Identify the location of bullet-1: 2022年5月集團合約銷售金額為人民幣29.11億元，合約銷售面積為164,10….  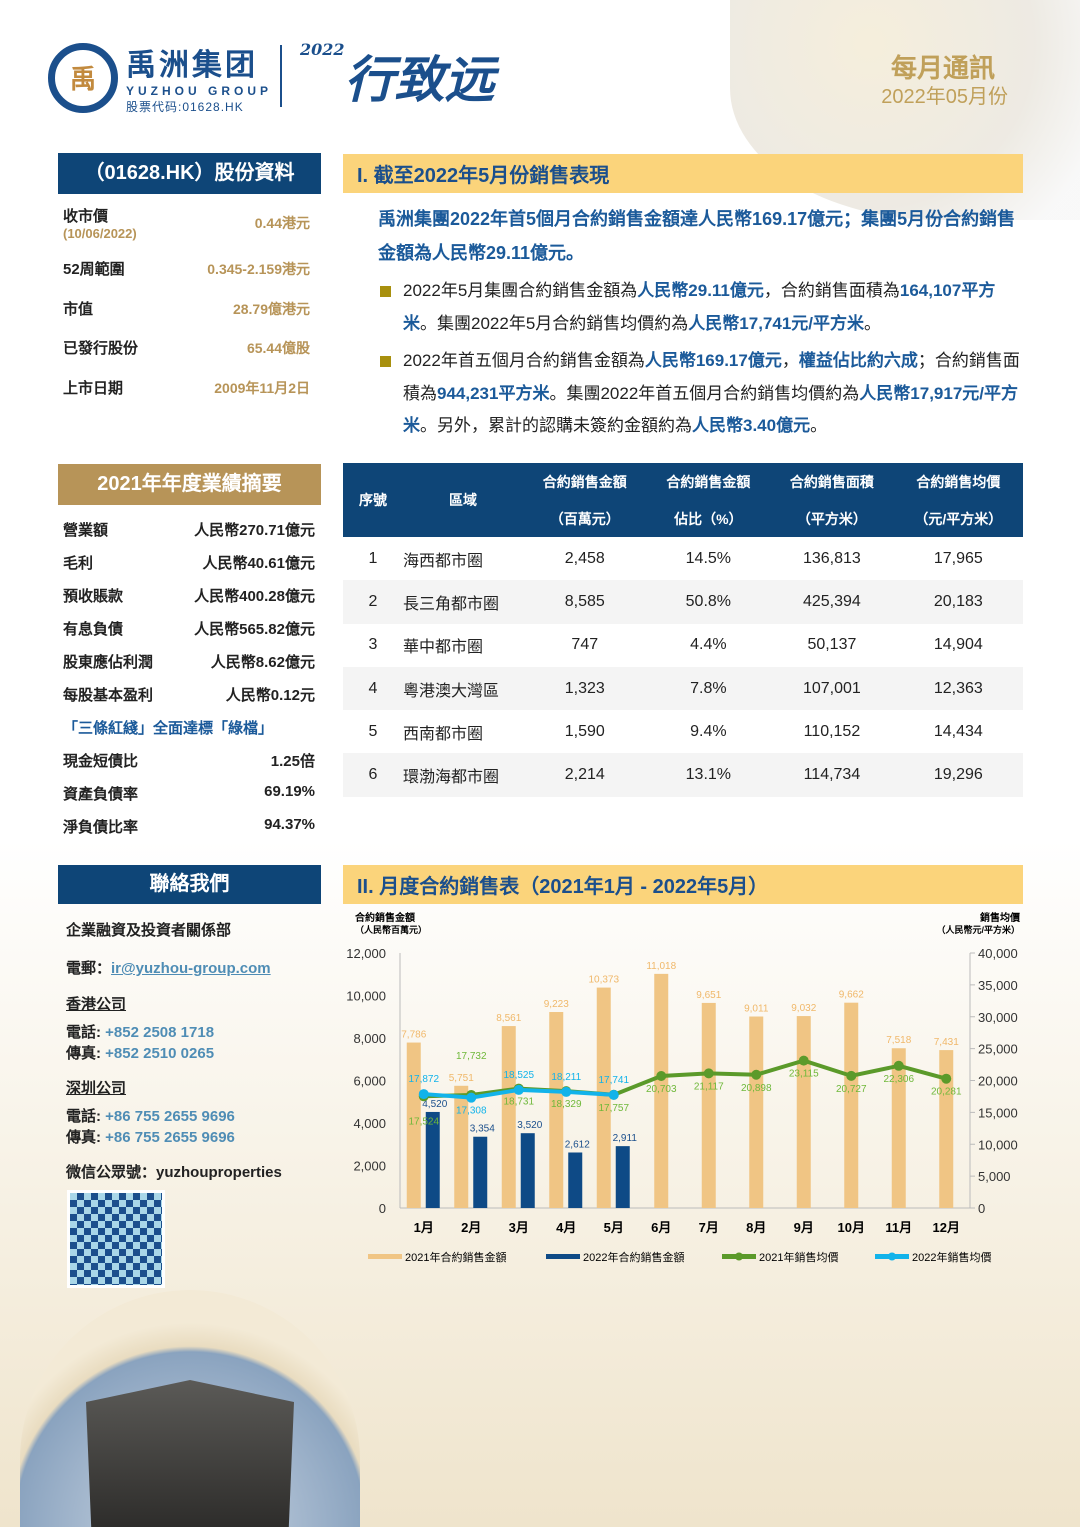
(701, 307).